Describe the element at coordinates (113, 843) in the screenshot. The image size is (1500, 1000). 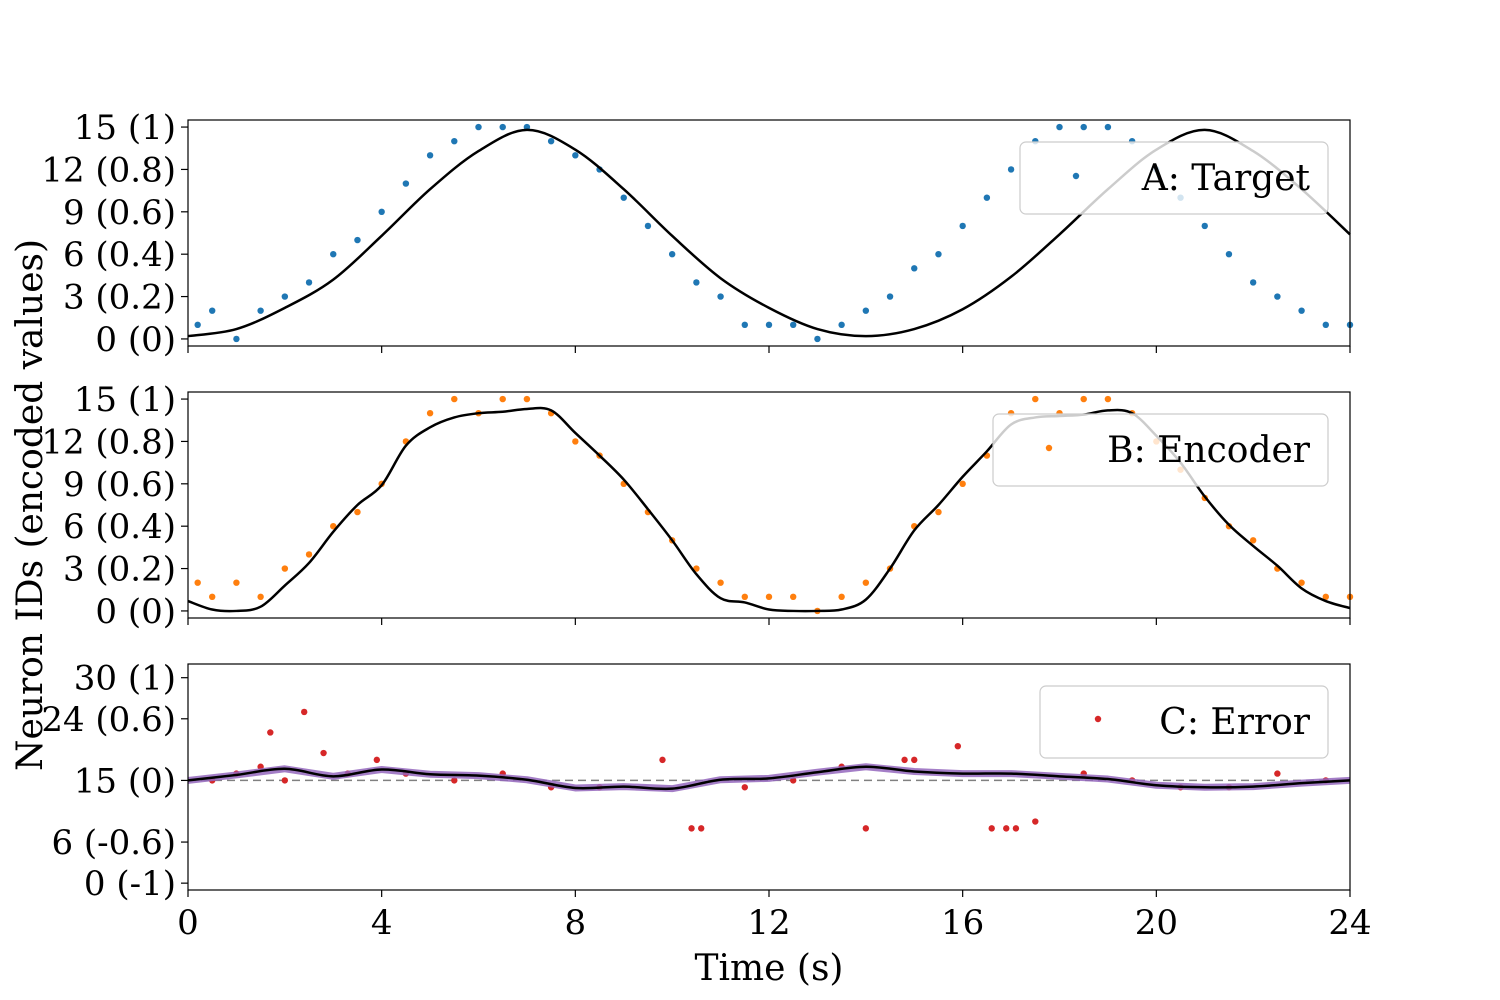
I see `y-tick-label: 6 (-0.6)` at that location.